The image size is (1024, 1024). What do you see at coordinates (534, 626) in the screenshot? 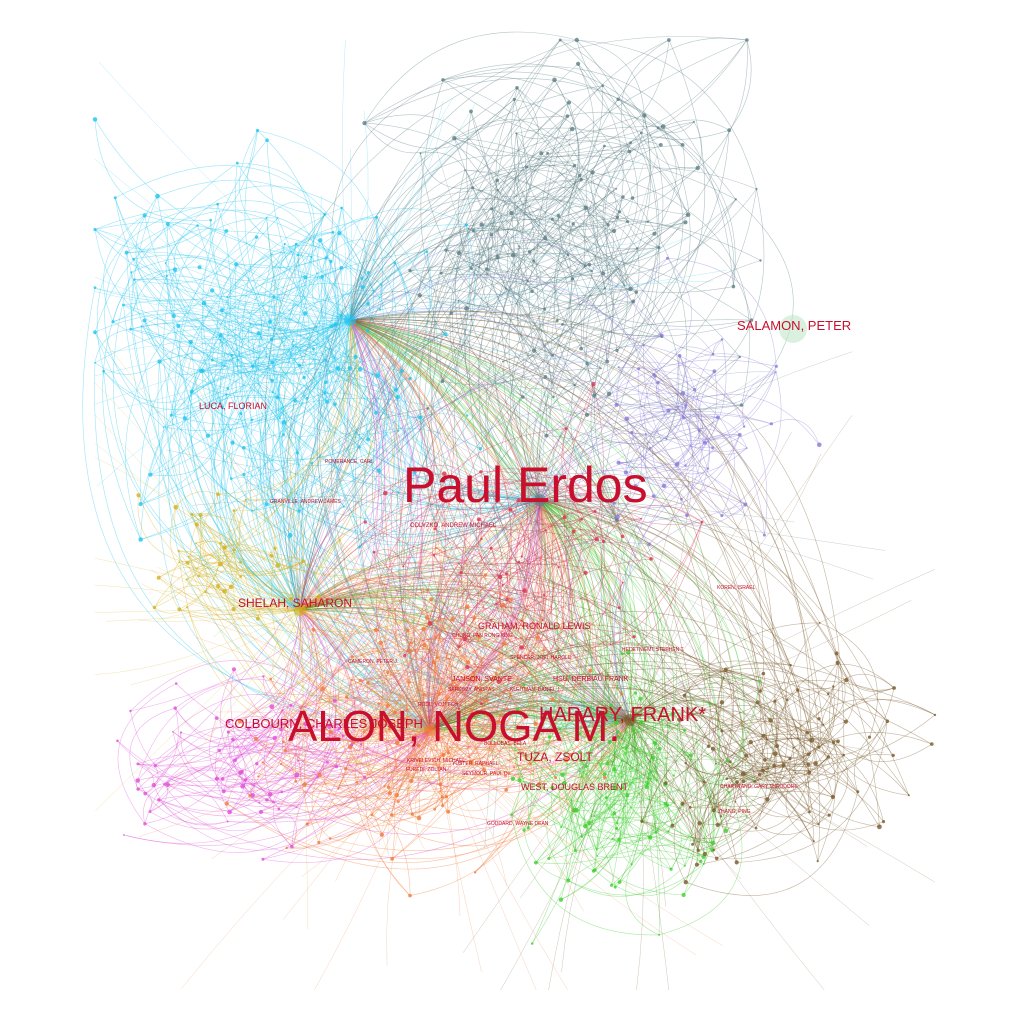
I see `node-label-graham: GRAHAM, RONALD LEWIS` at bounding box center [534, 626].